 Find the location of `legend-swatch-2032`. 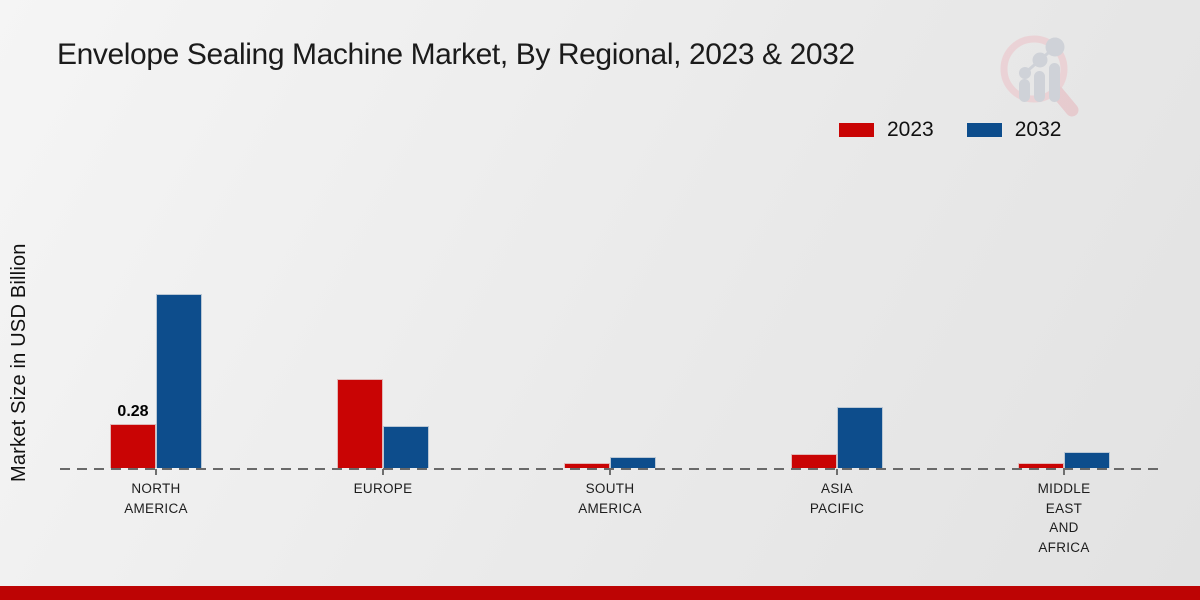

legend-swatch-2032 is located at coordinates (984, 130).